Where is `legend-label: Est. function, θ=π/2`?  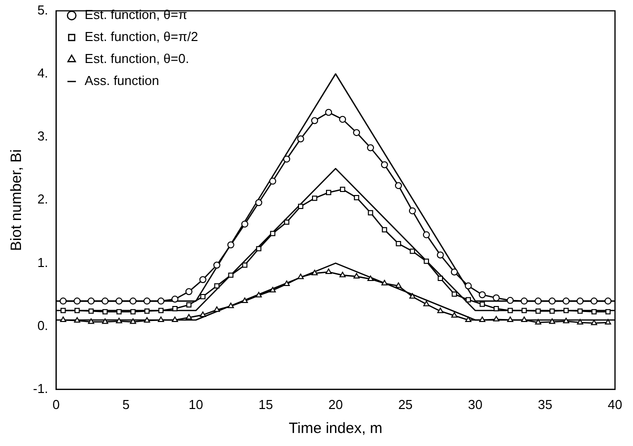
legend-label: Est. function, θ=π/2 is located at coordinates (141, 36).